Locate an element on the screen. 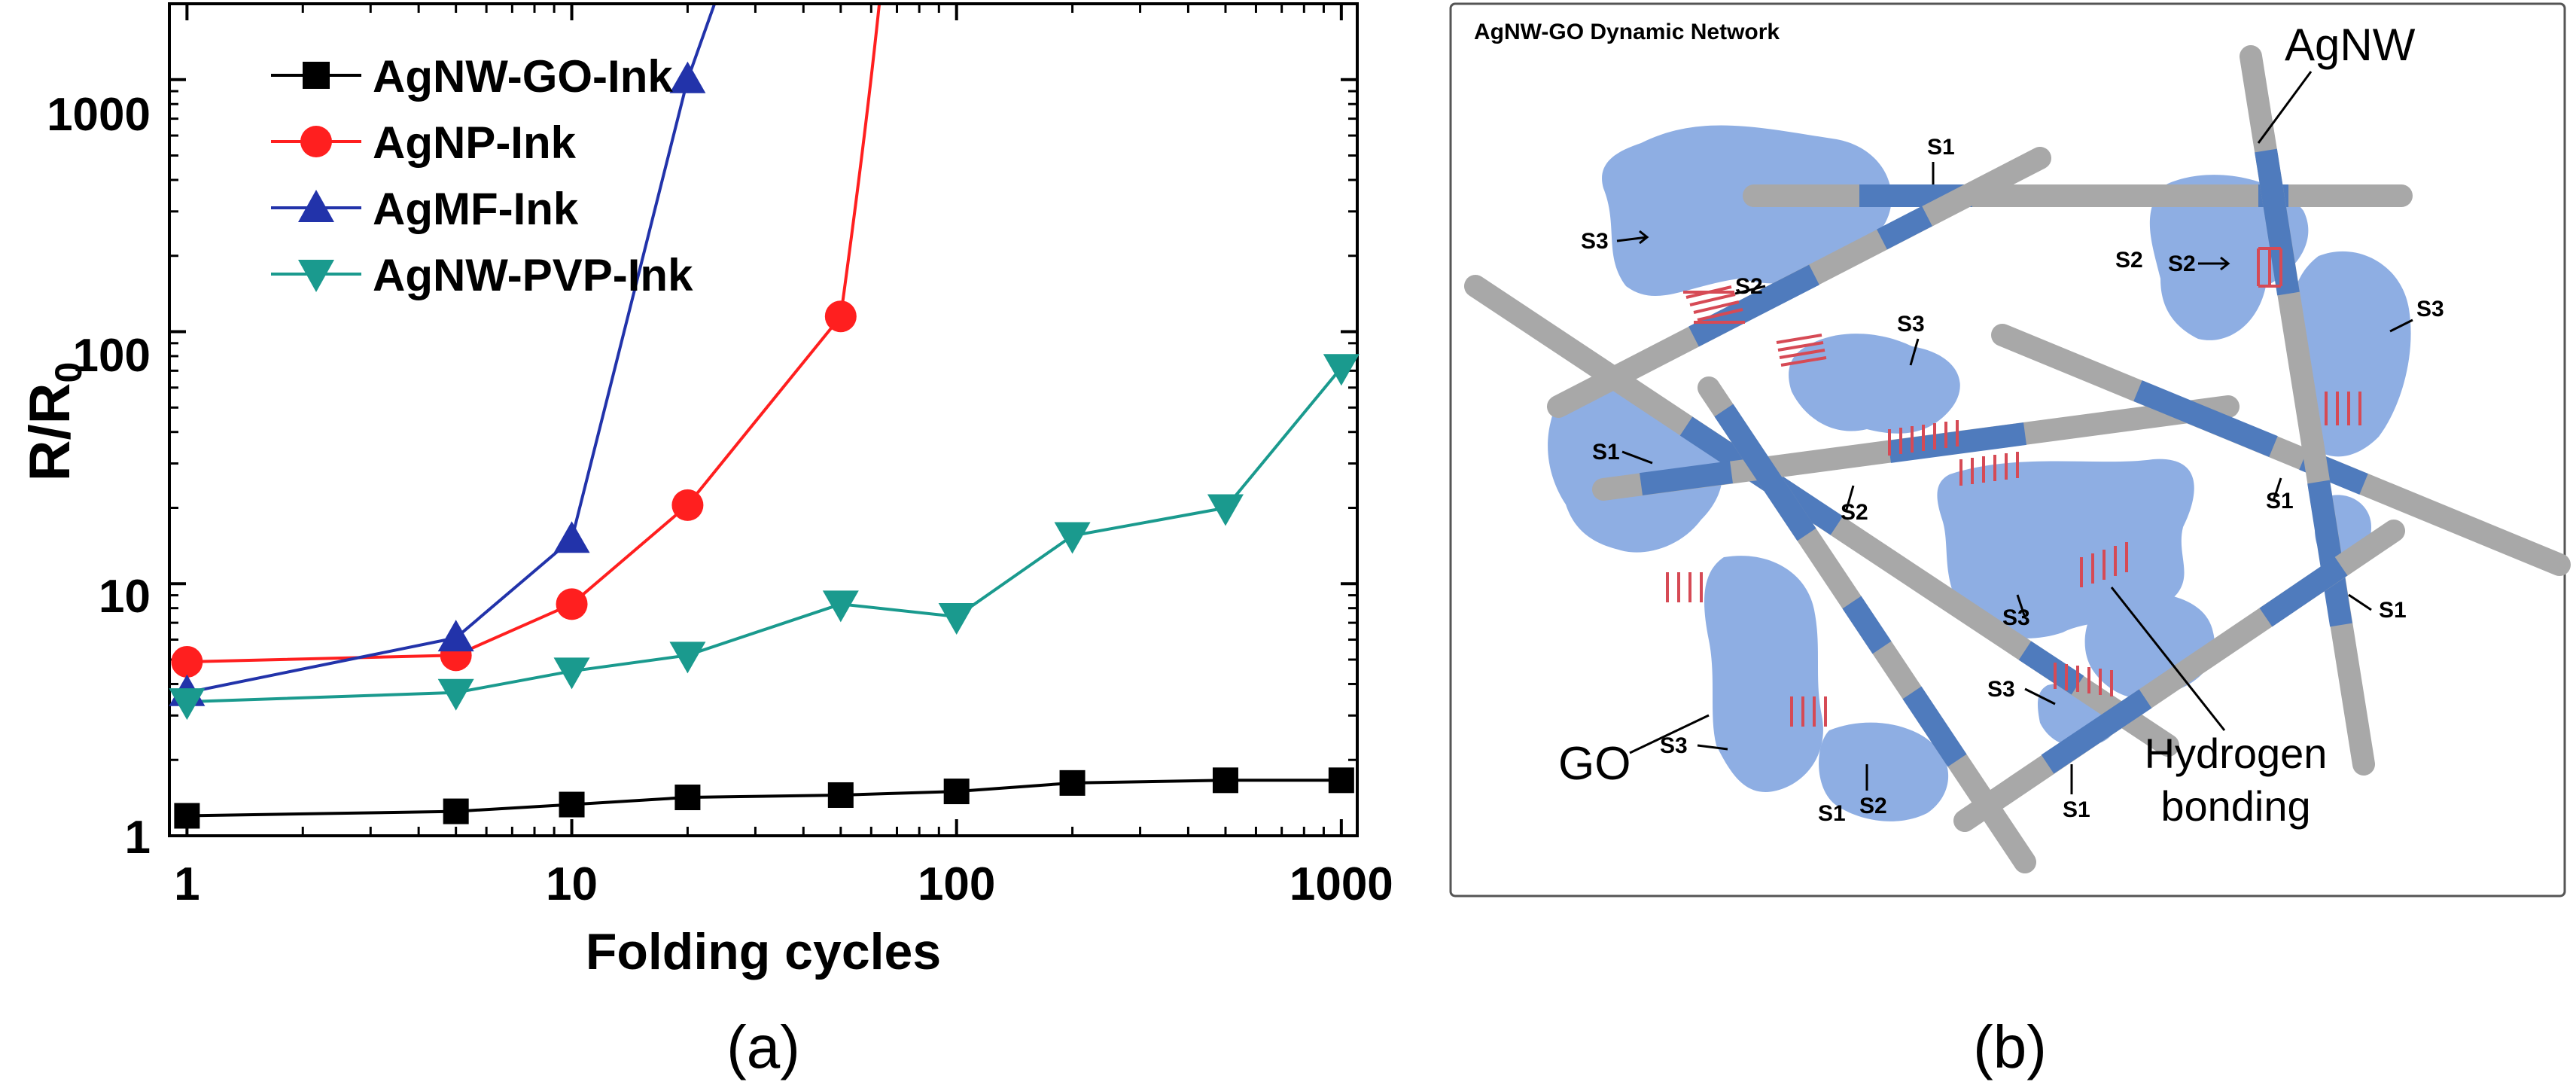 This screenshot has height=1088, width=2576. legend-marker-square is located at coordinates (316, 75).